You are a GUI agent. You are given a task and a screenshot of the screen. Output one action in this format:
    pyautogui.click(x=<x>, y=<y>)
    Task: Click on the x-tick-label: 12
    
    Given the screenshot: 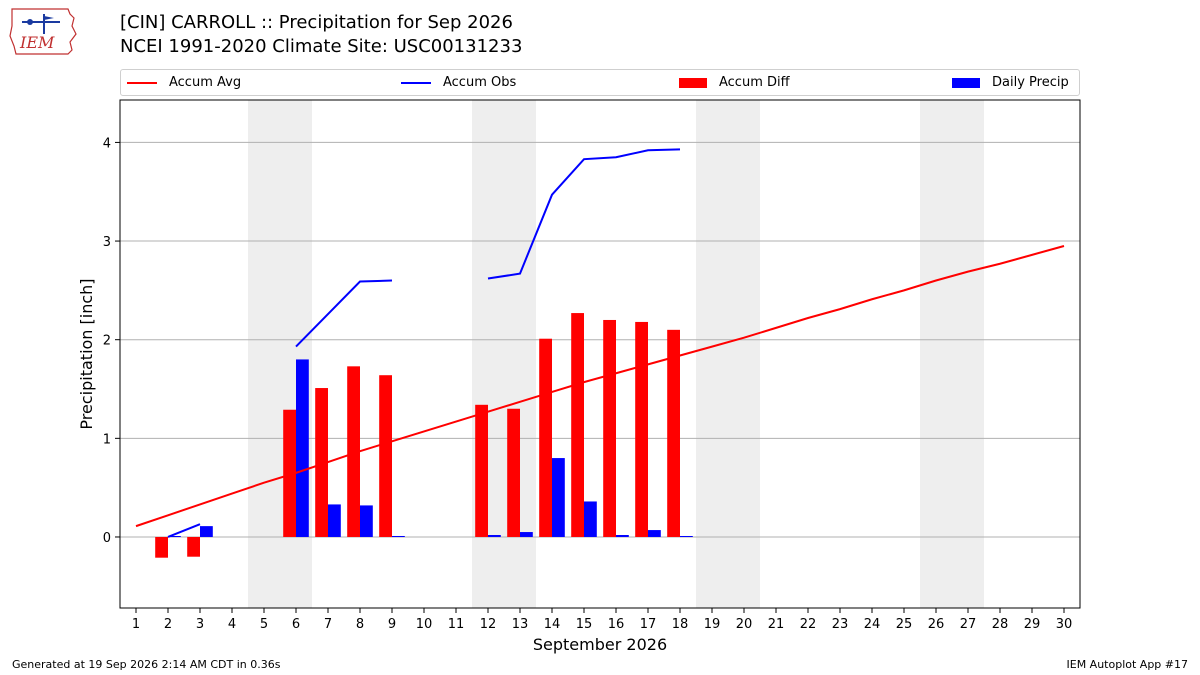 What is the action you would take?
    pyautogui.click(x=488, y=624)
    